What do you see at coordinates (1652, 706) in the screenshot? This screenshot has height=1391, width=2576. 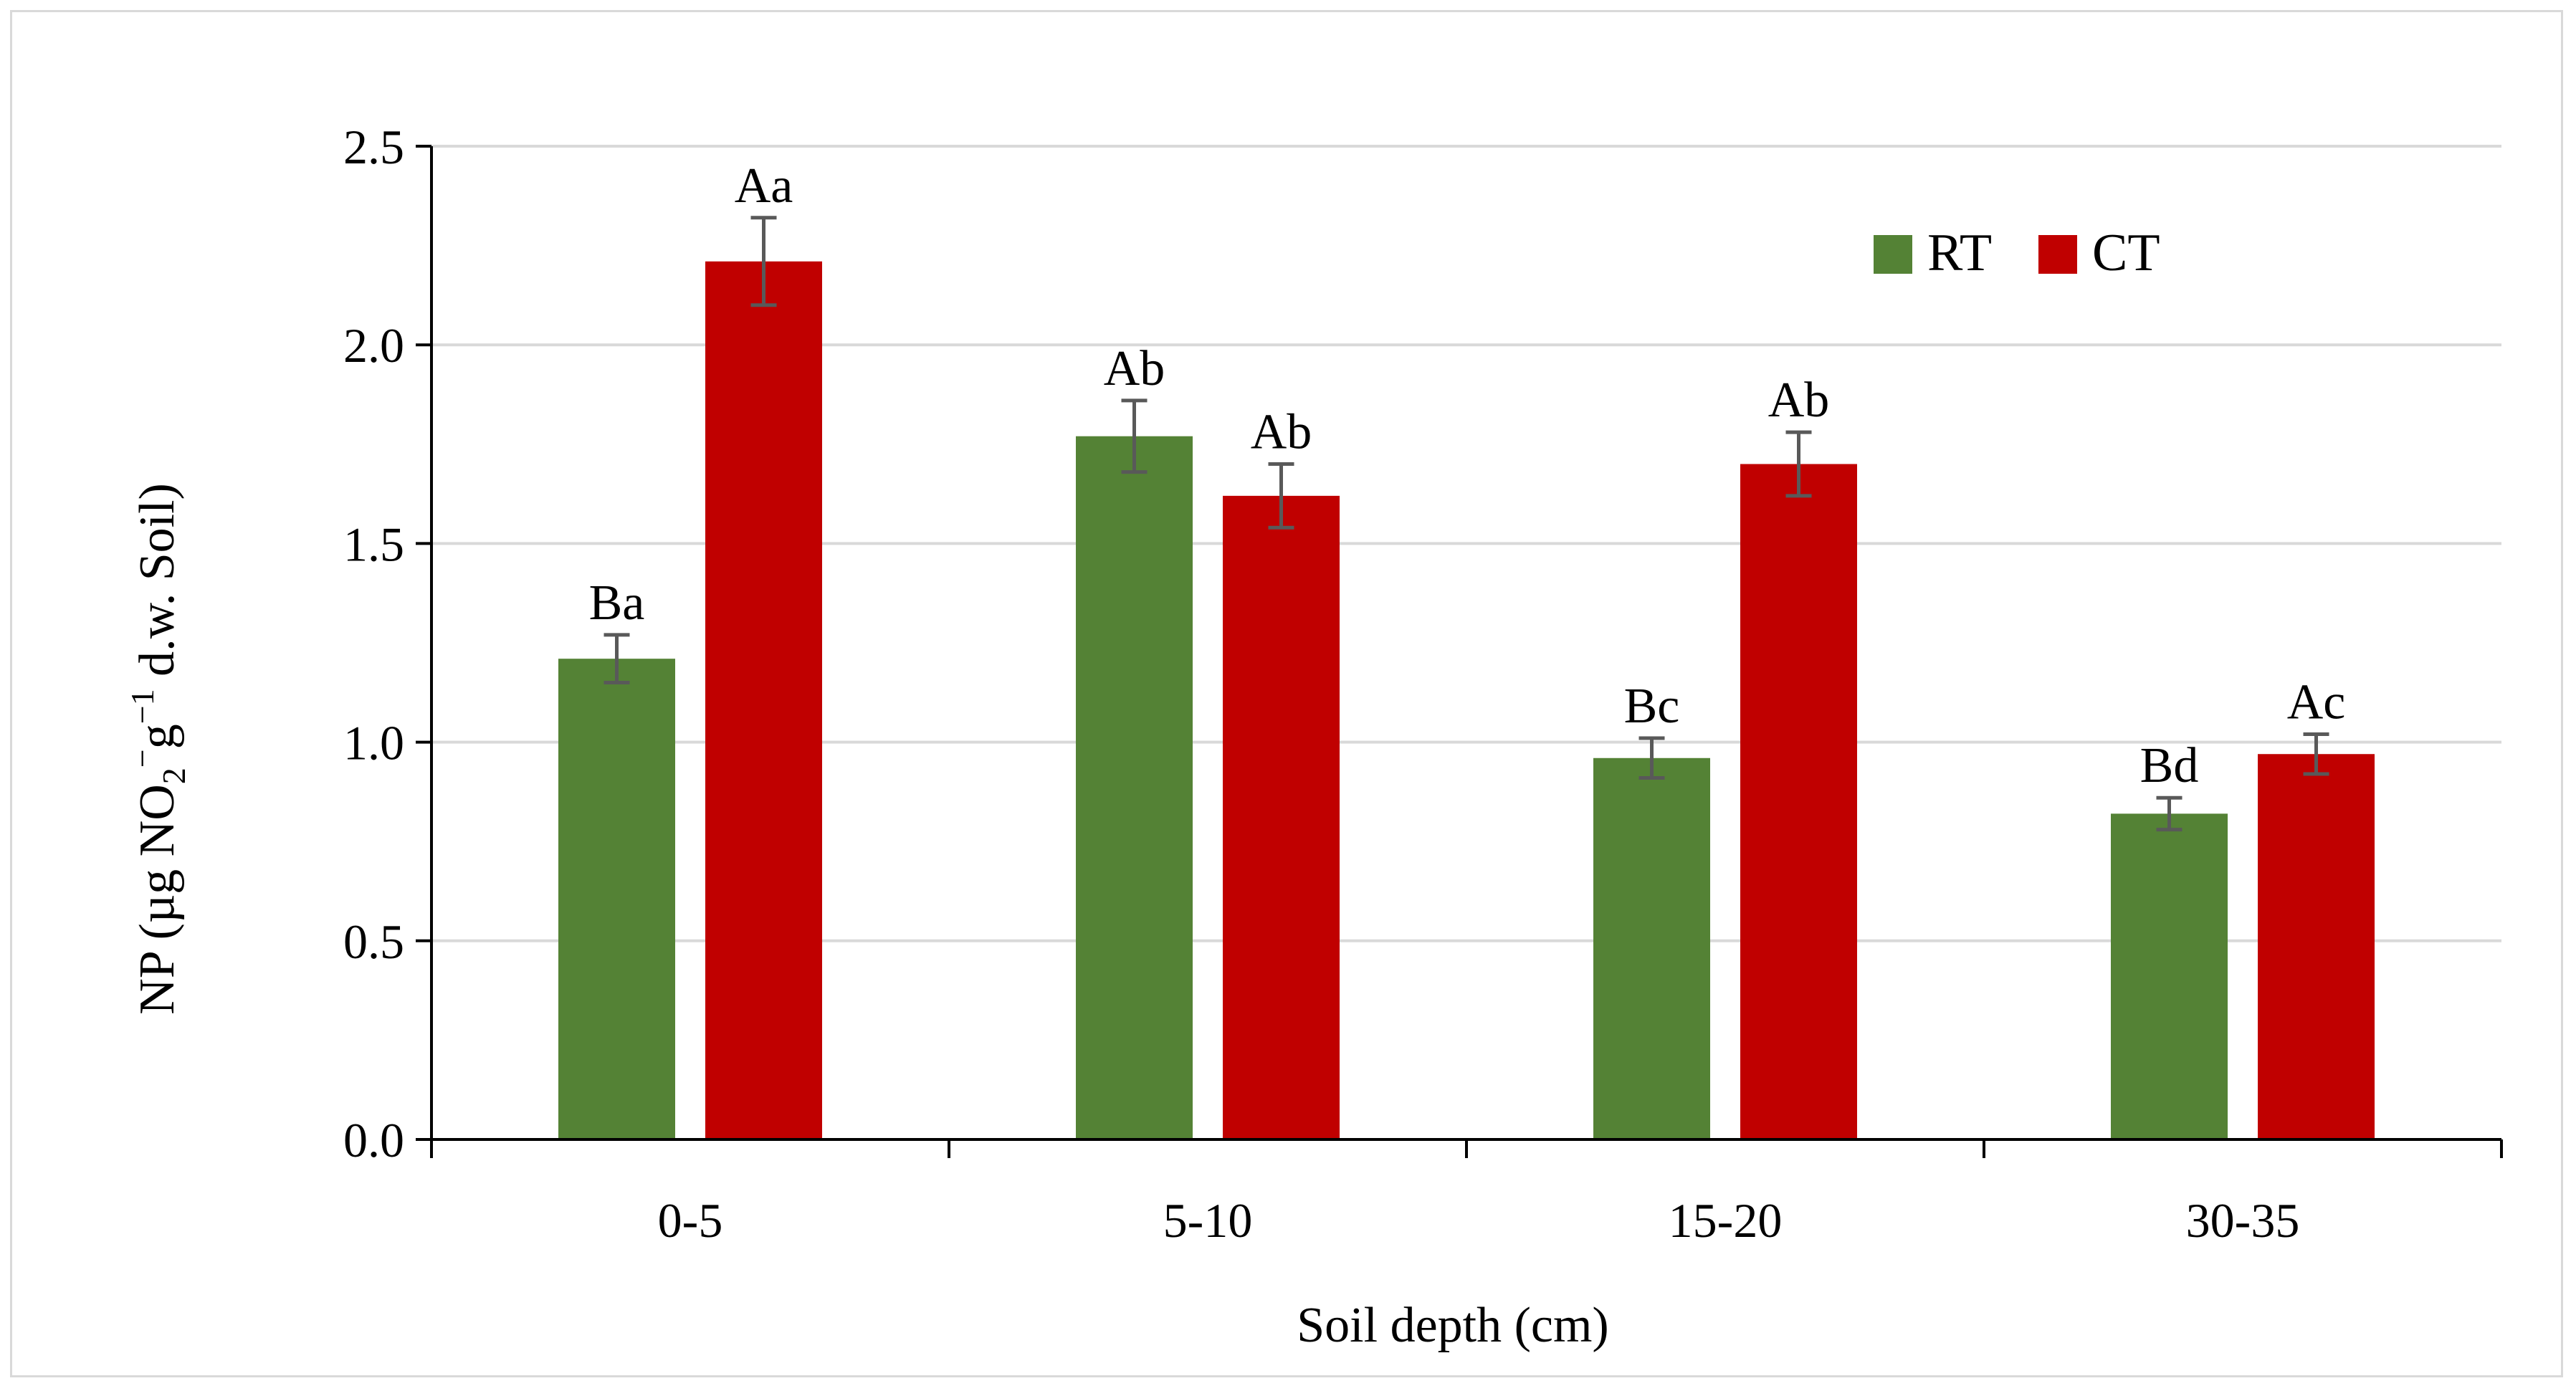 I see `significance-label: Bc` at bounding box center [1652, 706].